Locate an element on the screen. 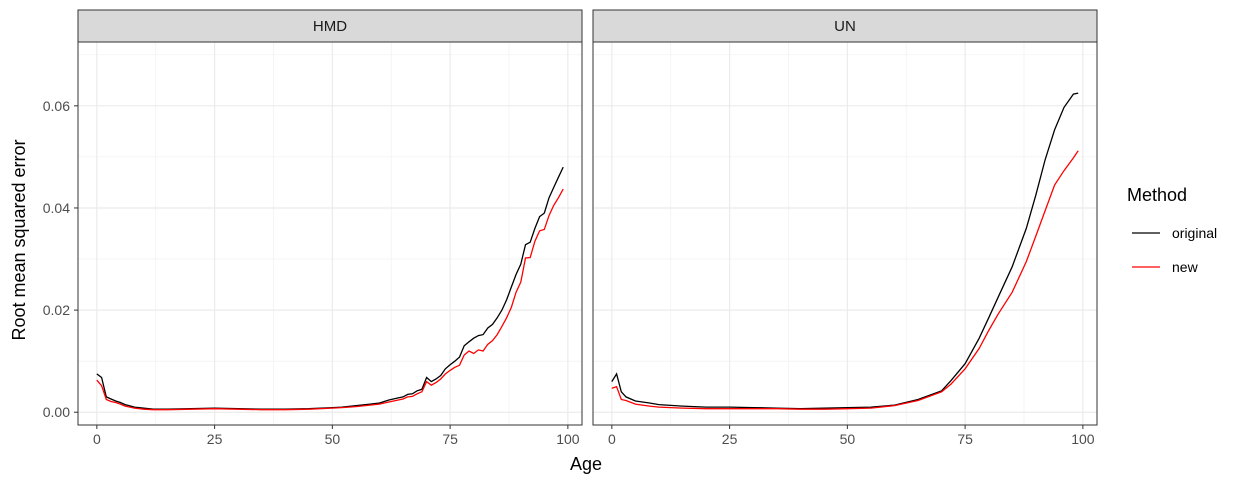  panel-strip-label: HMD is located at coordinates (330, 26).